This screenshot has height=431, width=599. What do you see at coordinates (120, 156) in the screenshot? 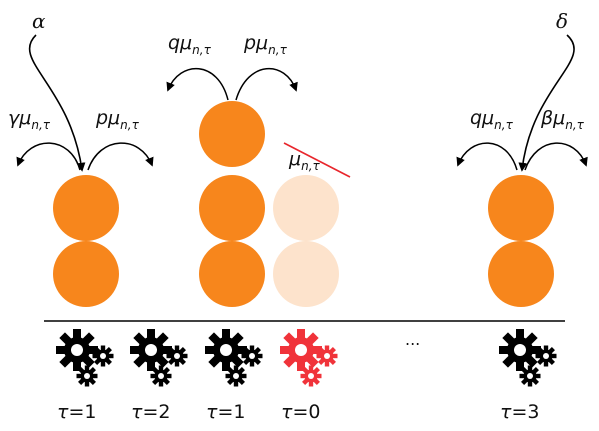
I see `rate-arrow-p1` at bounding box center [120, 156].